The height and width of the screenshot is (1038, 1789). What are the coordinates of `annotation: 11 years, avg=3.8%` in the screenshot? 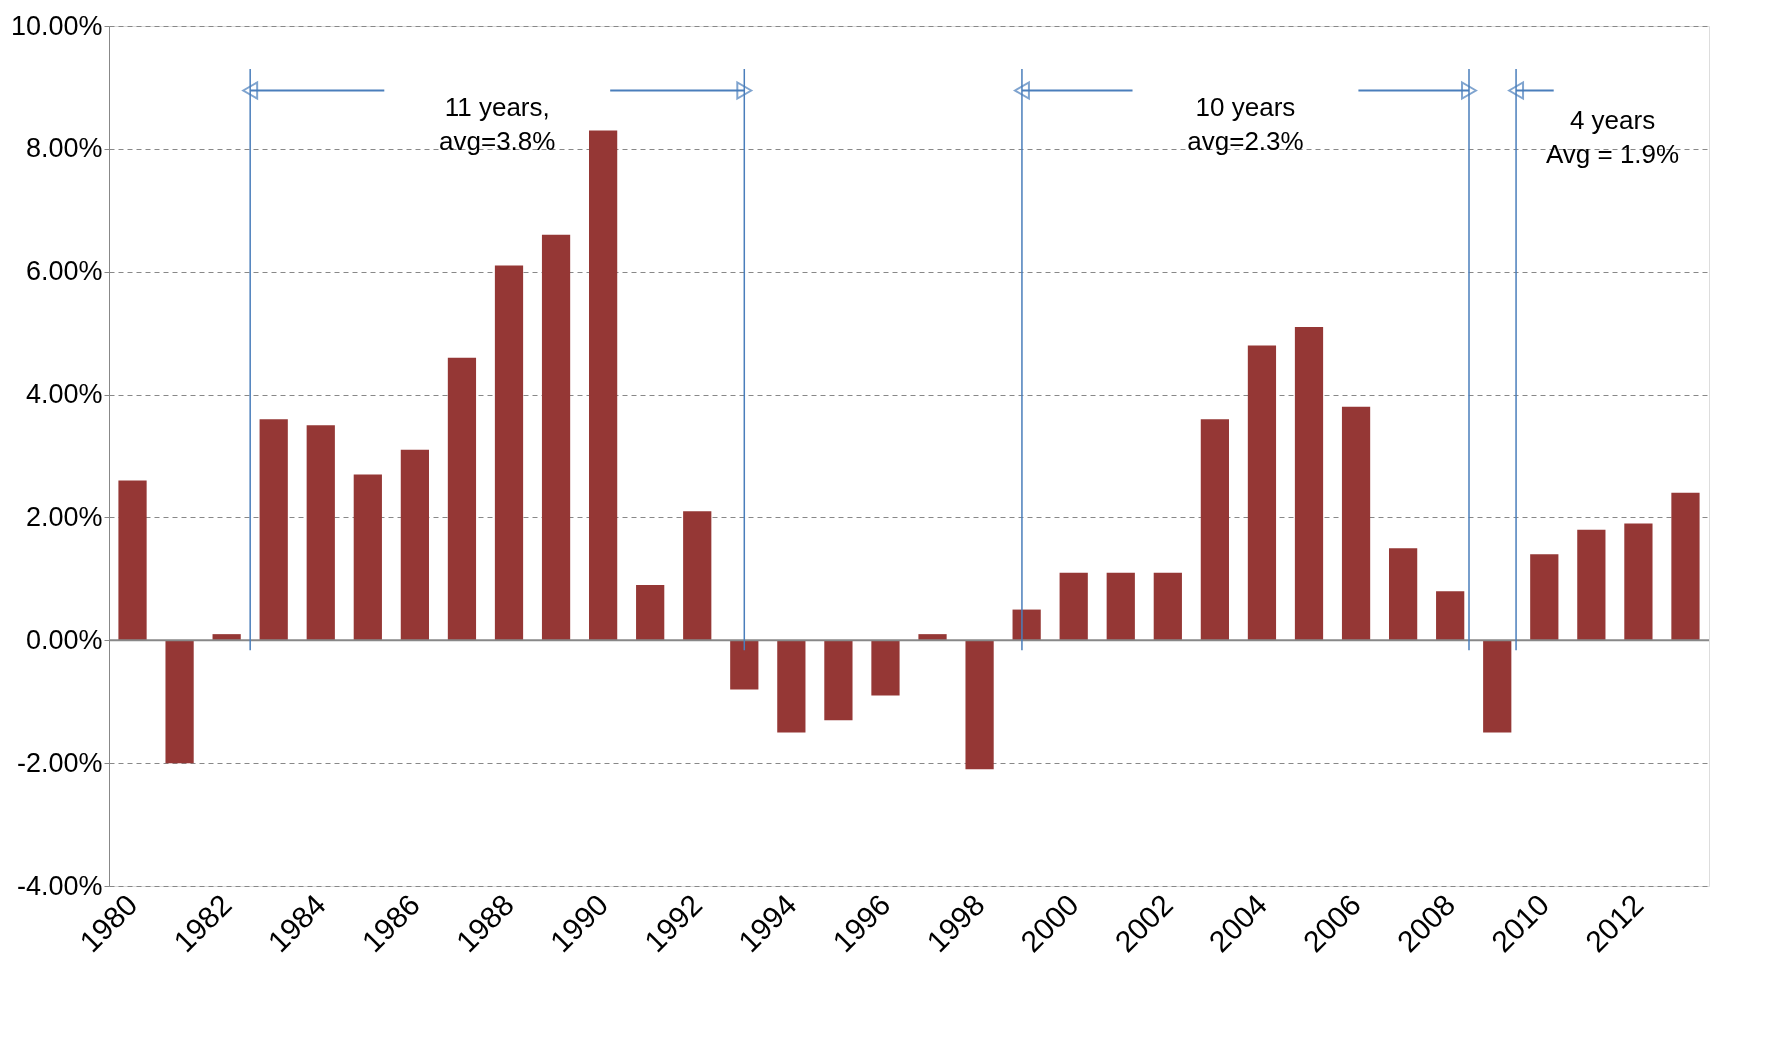 It's located at (497, 123).